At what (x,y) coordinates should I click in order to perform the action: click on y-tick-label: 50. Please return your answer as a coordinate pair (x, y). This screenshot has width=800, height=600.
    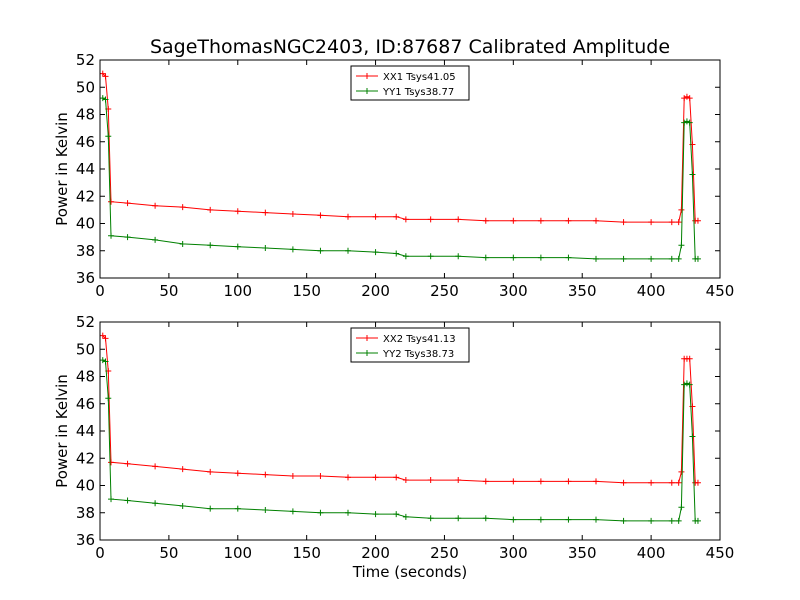
    Looking at the image, I should click on (85, 349).